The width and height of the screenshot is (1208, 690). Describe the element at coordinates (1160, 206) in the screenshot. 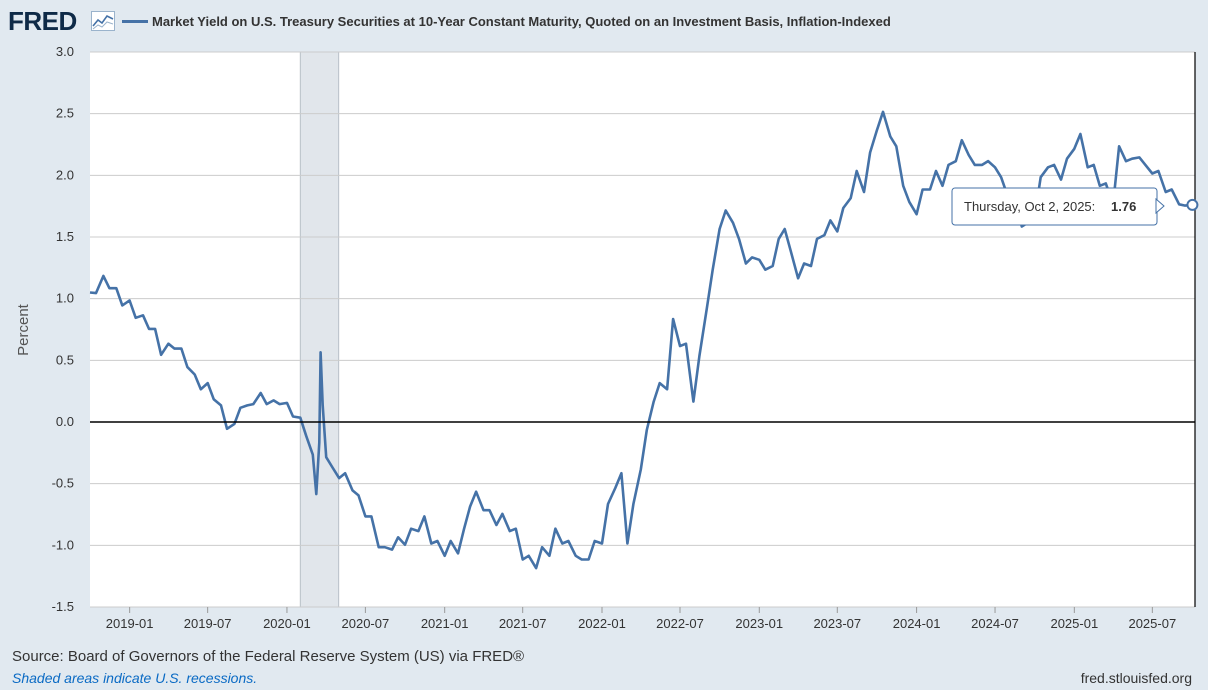

I see `tooltip-pointer` at that location.